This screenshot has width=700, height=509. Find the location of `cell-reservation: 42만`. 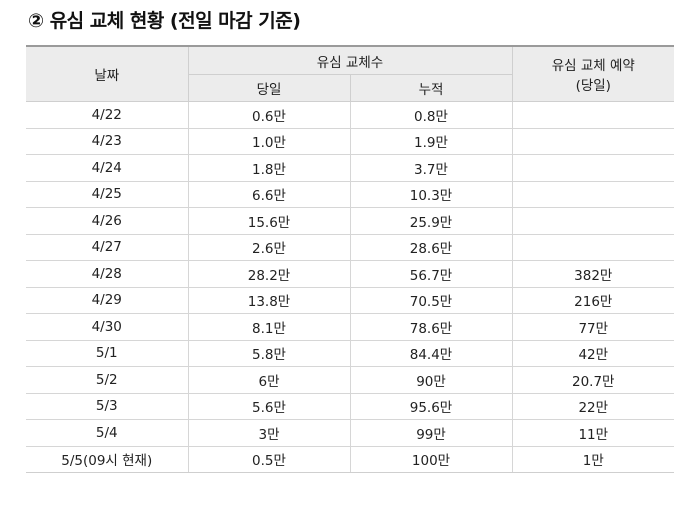

cell-reservation: 42만 is located at coordinates (592, 353).